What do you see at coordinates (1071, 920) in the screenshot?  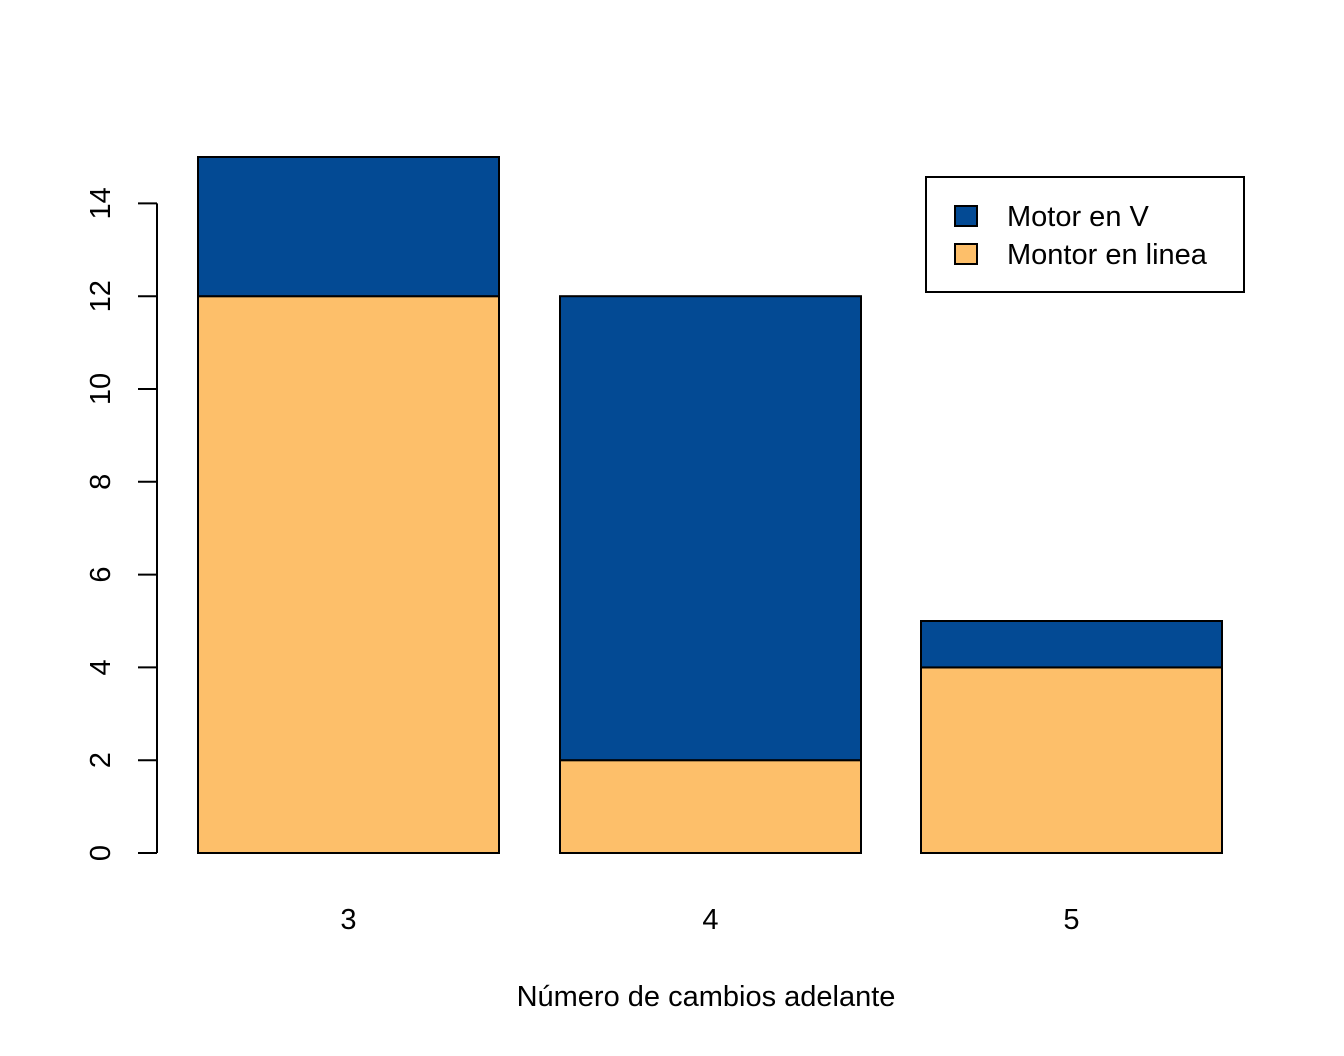 I see `x-category-label: 5` at bounding box center [1071, 920].